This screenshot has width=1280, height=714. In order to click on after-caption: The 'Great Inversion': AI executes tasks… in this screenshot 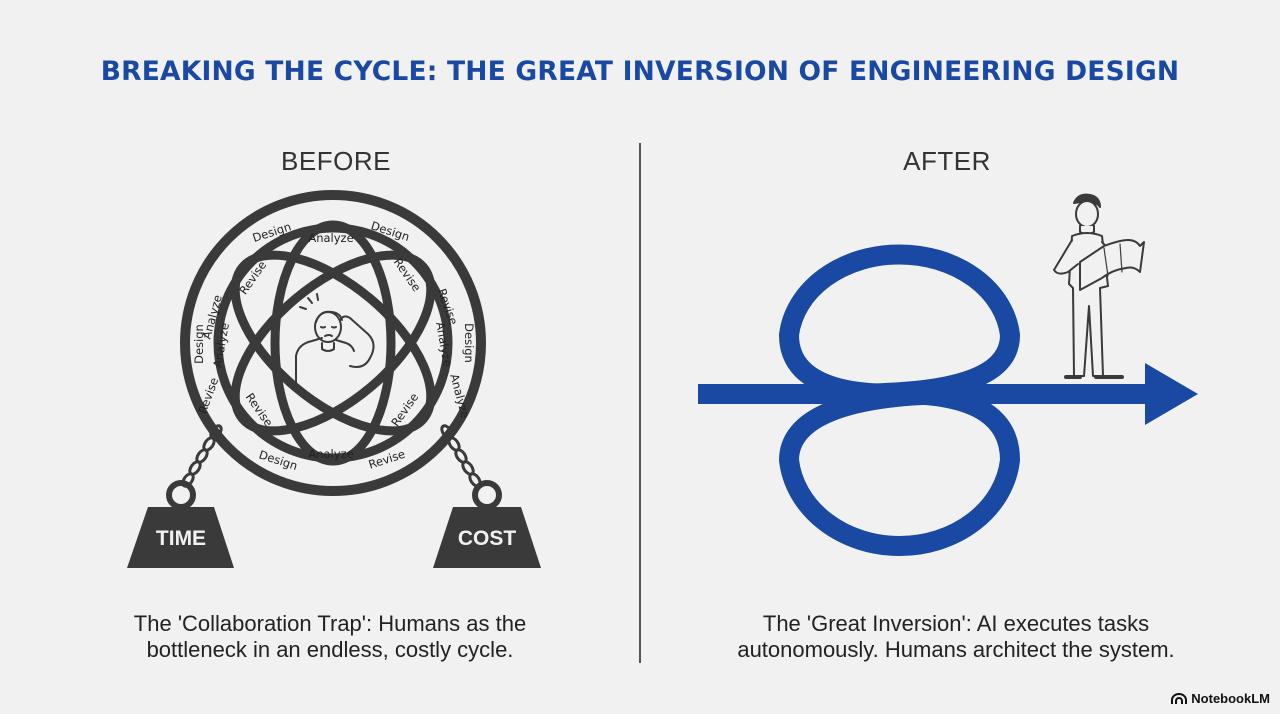, I will do `click(956, 637)`.